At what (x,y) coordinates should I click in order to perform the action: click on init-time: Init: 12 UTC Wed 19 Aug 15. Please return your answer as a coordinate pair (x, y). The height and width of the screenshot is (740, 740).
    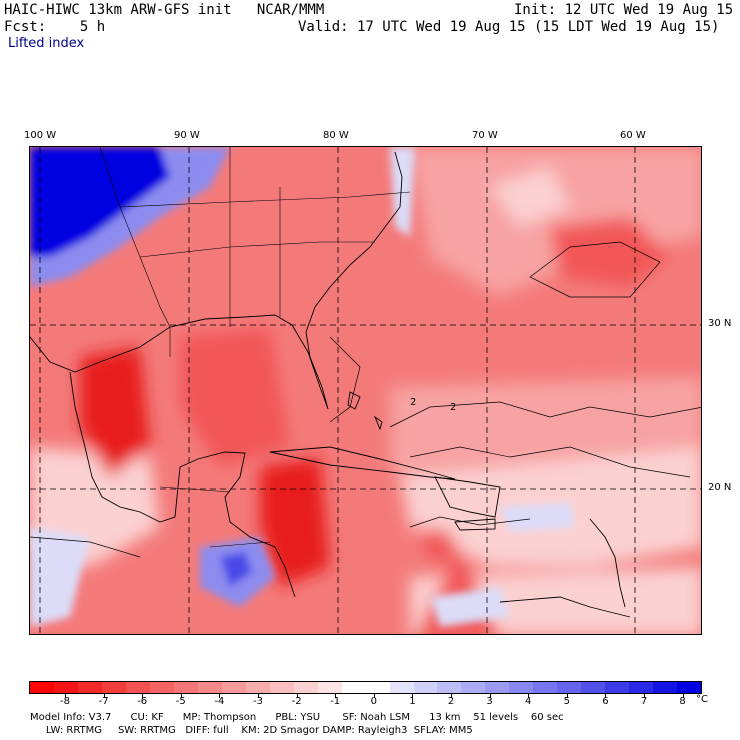
    Looking at the image, I should click on (624, 10).